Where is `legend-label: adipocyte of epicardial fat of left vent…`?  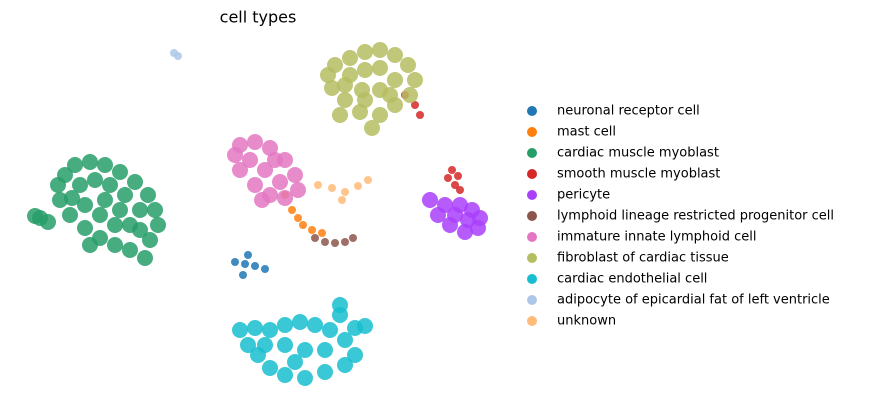
legend-label: adipocyte of epicardial fat of left vent… is located at coordinates (693, 300).